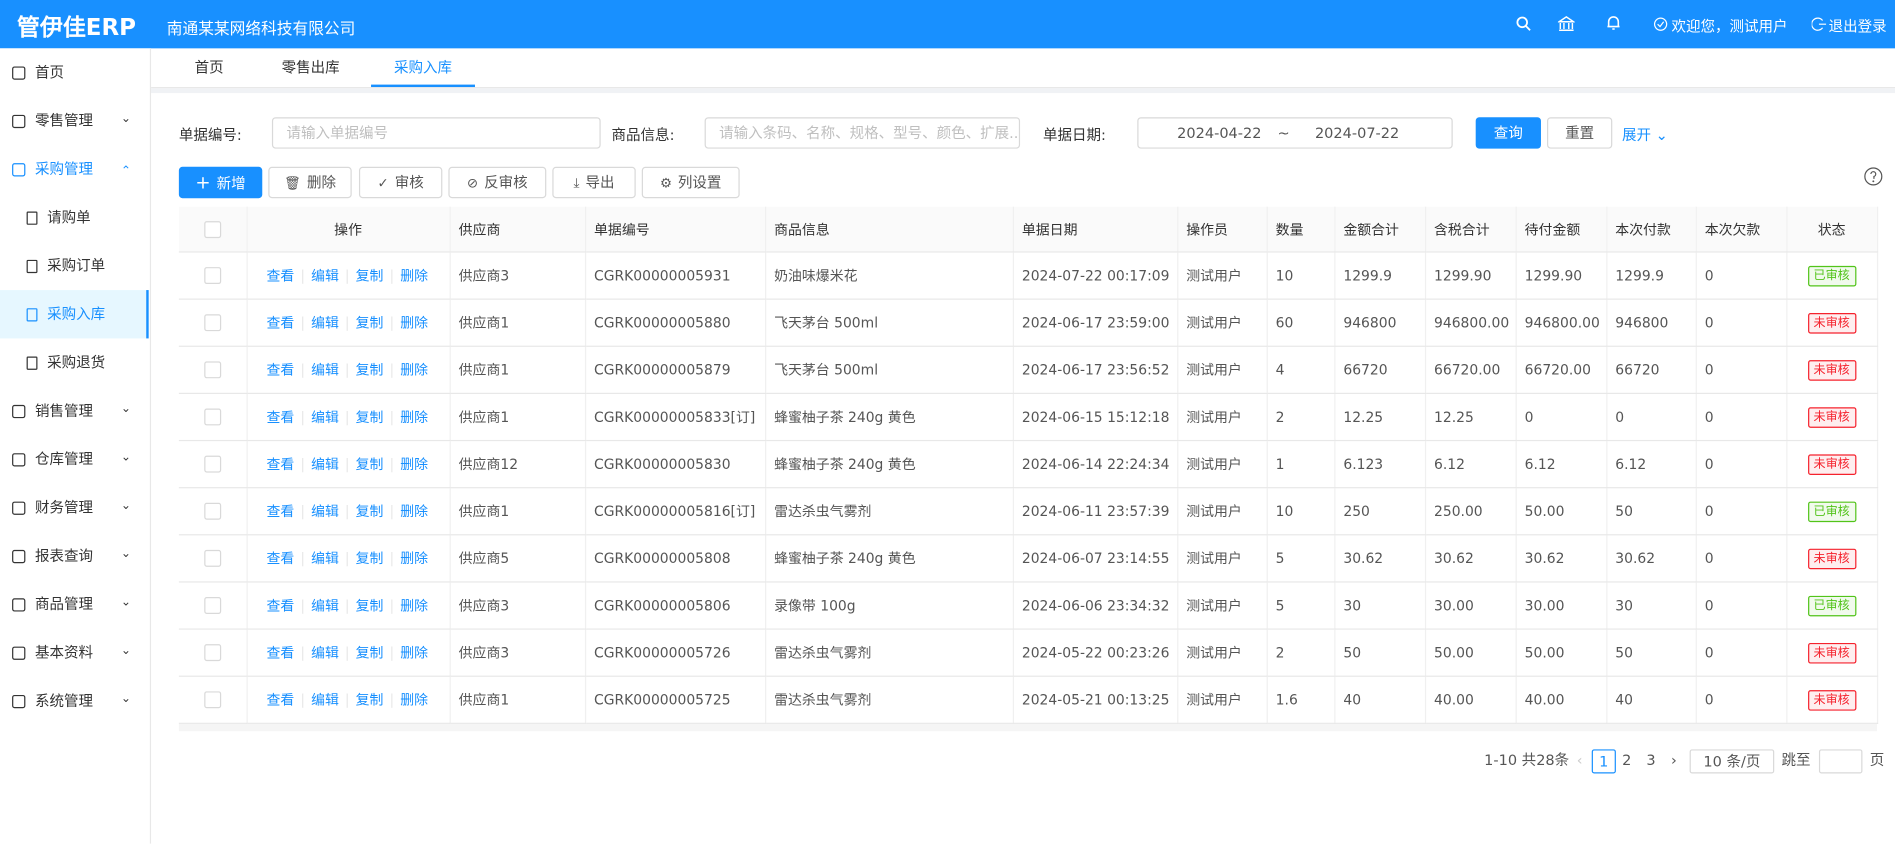  I want to click on menu-item: 采购管理 ⌄, so click(74, 169).